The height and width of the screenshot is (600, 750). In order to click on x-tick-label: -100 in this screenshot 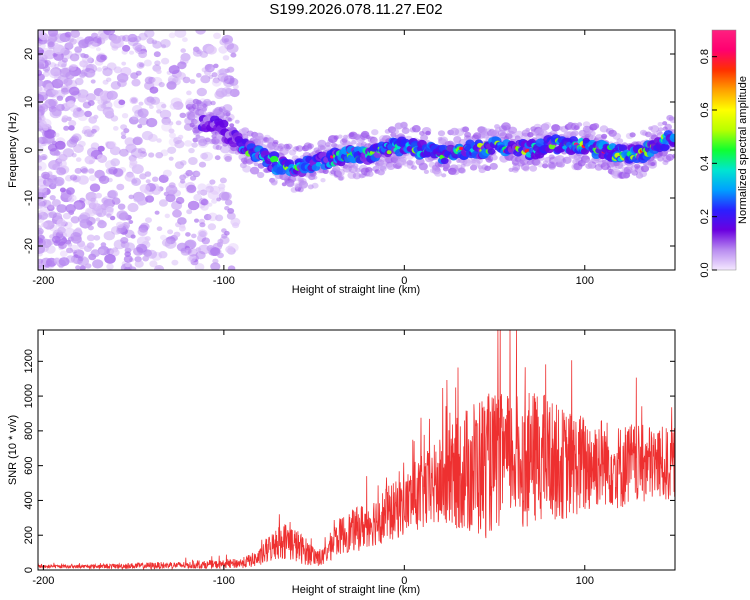, I will do `click(224, 581)`.